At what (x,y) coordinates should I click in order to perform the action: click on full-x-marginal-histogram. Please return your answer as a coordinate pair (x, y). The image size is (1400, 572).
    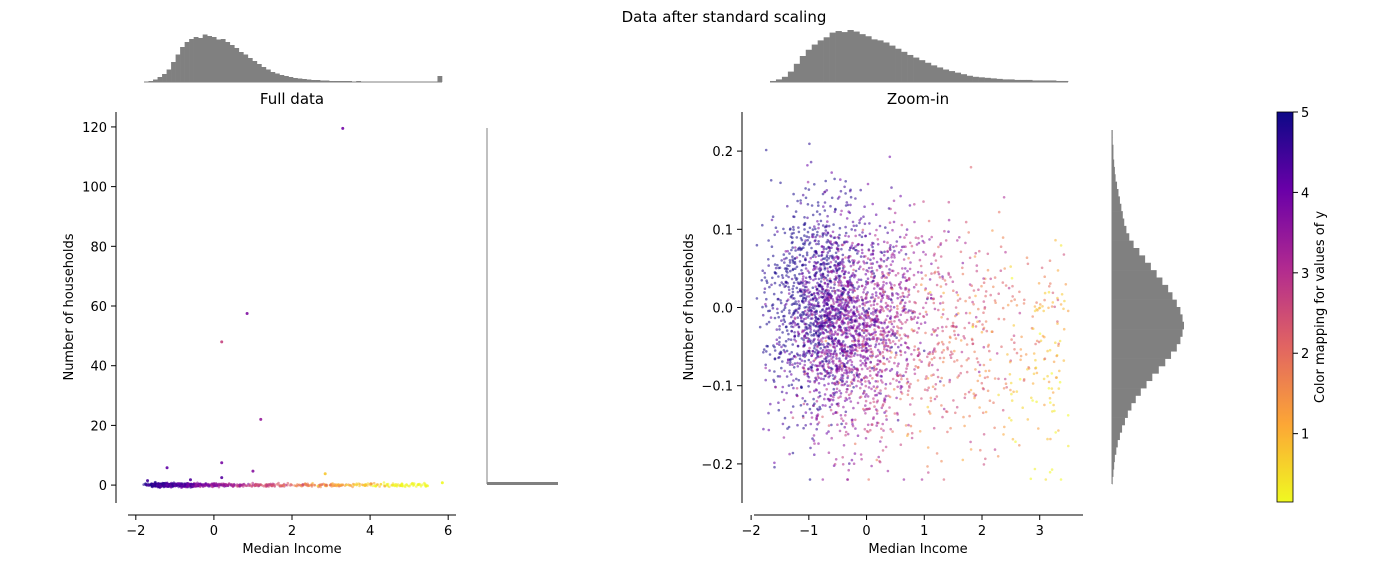
    Looking at the image, I should click on (293, 58).